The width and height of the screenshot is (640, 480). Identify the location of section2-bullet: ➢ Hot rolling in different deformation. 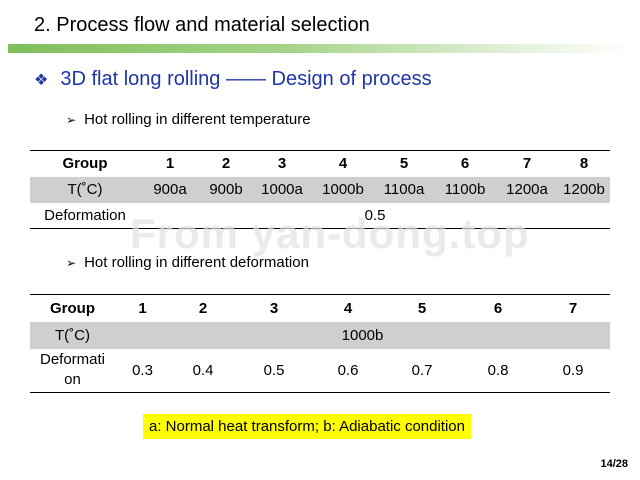
(187, 262).